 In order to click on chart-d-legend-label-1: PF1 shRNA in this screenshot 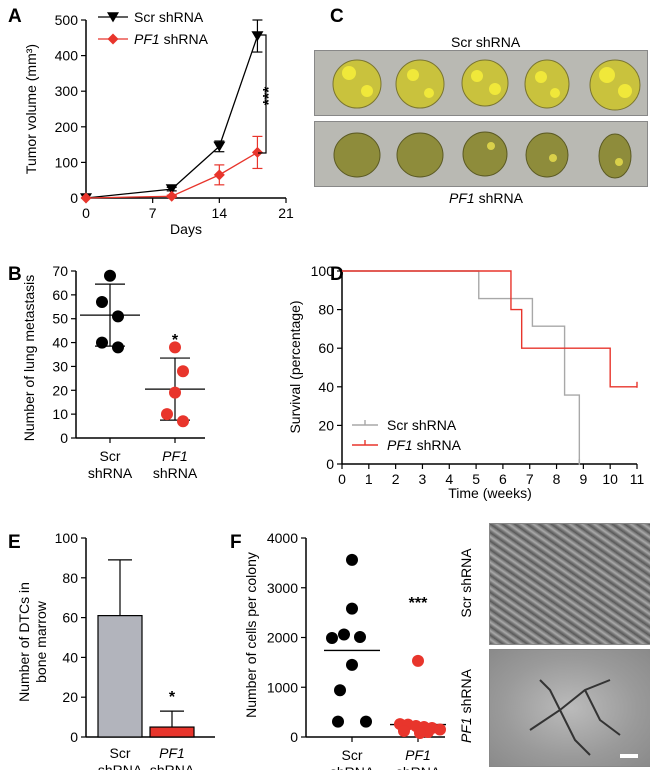, I will do `click(424, 445)`.